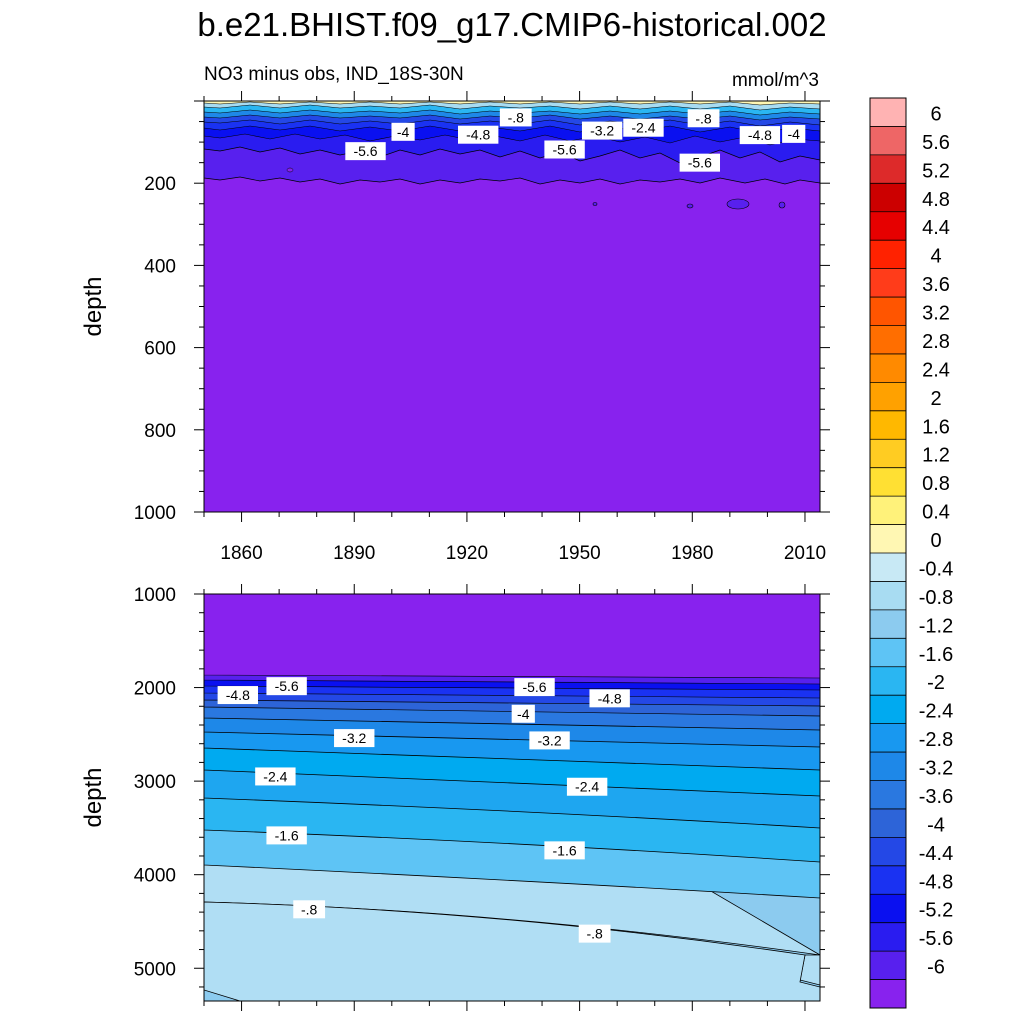 The height and width of the screenshot is (1024, 1024). Describe the element at coordinates (936, 968) in the screenshot. I see `colorbar-label: -6` at that location.